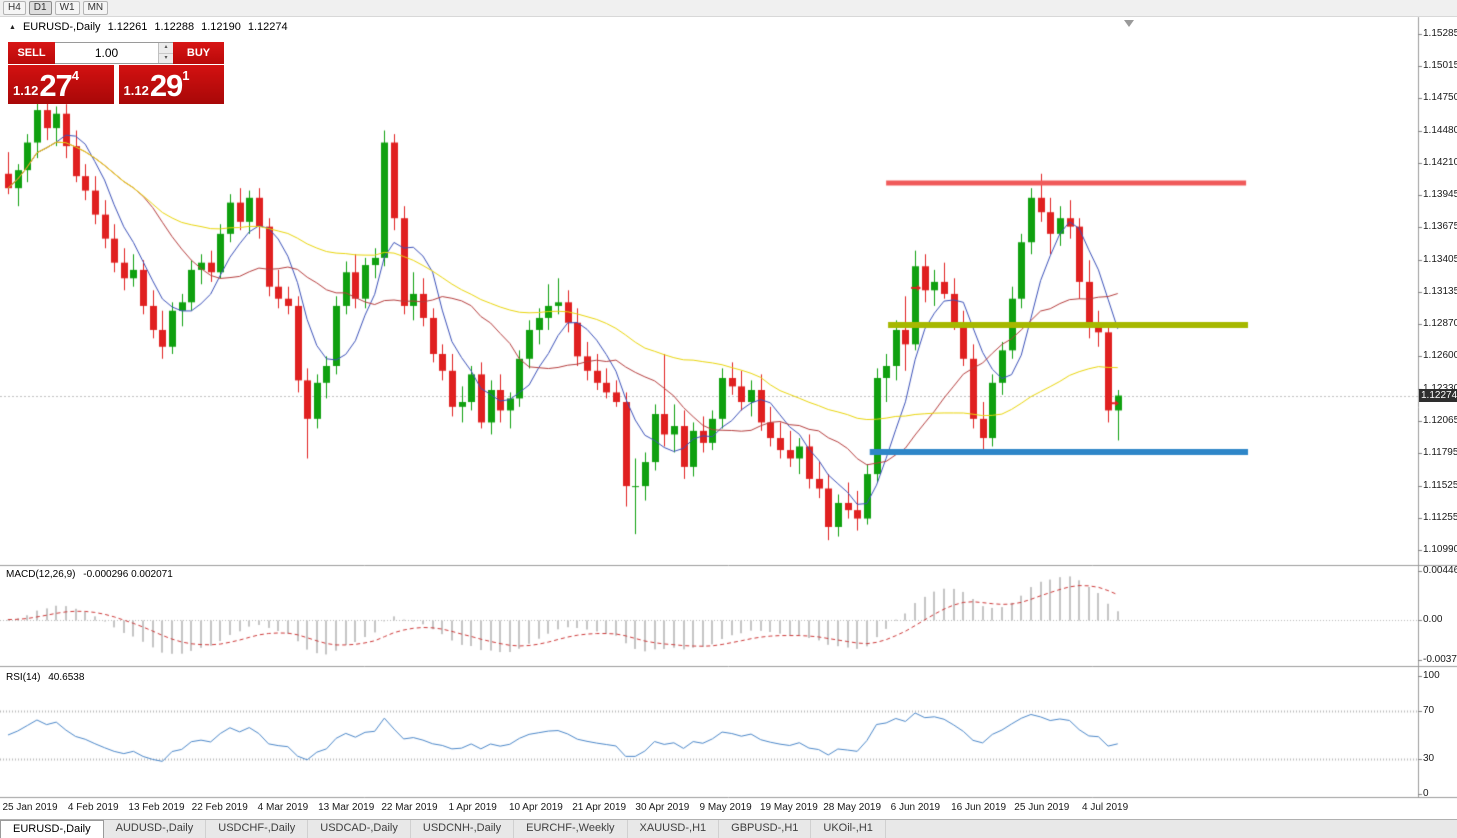 Image resolution: width=1457 pixels, height=838 pixels. What do you see at coordinates (1438, 395) in the screenshot?
I see `current-price-badge: 1.12274` at bounding box center [1438, 395].